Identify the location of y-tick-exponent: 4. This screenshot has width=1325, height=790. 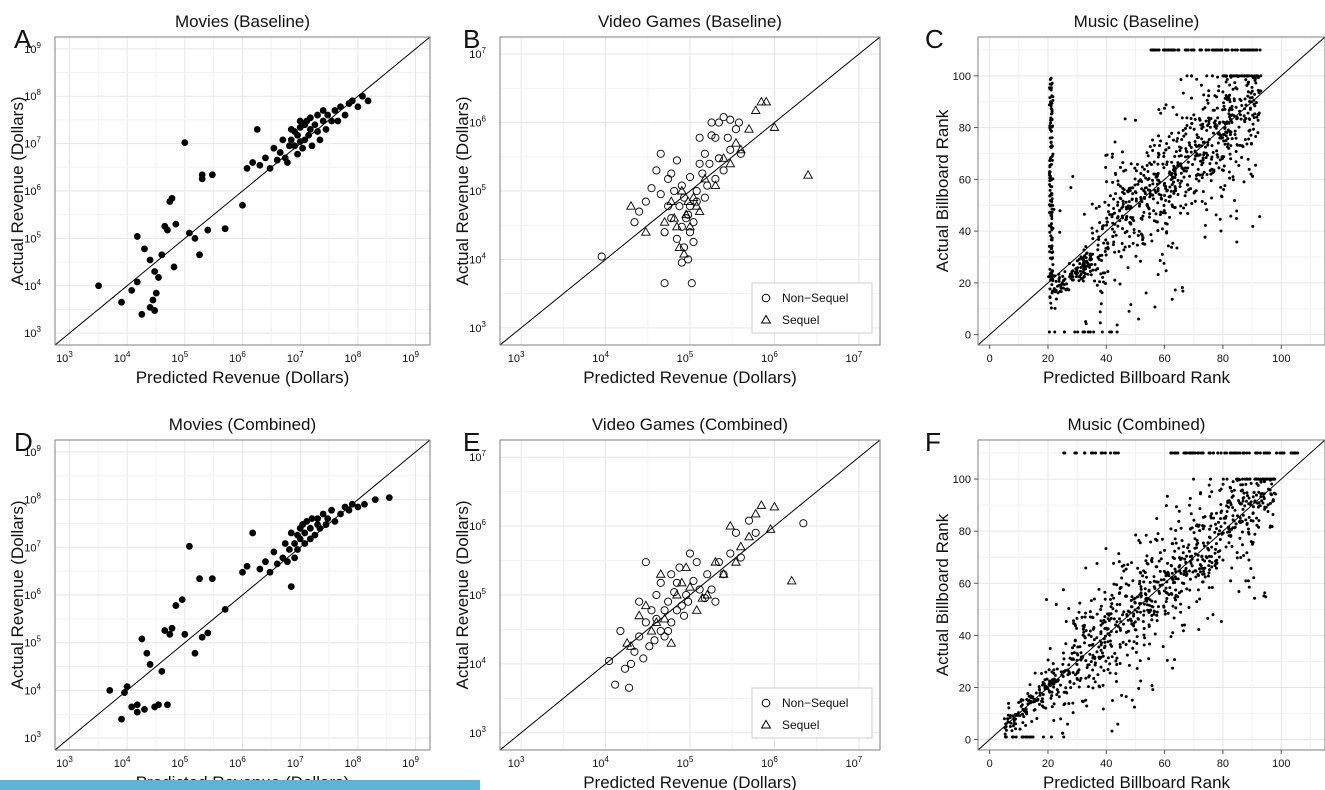
(484, 660).